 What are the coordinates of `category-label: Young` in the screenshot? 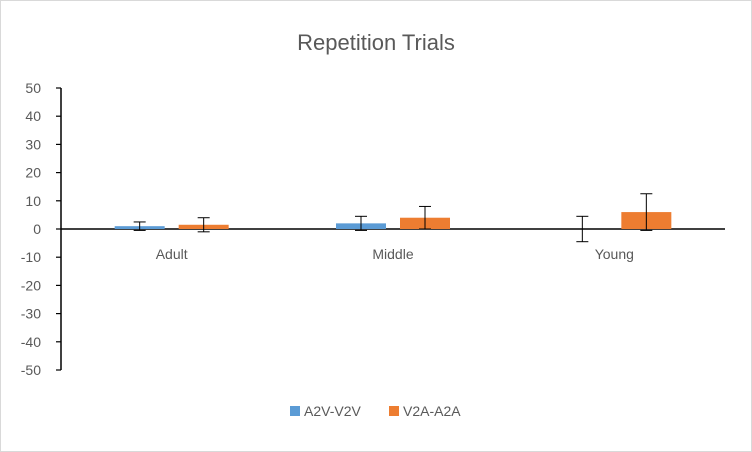 It's located at (614, 254).